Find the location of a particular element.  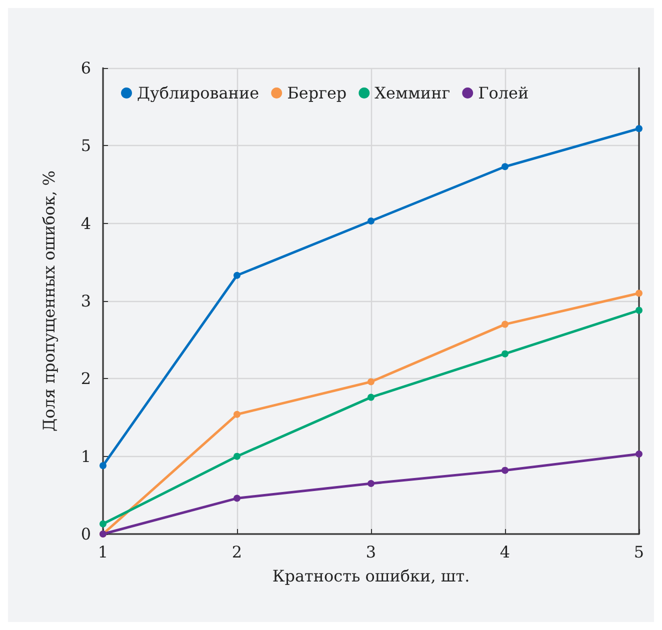

y-tick-label: 2 is located at coordinates (85, 378).